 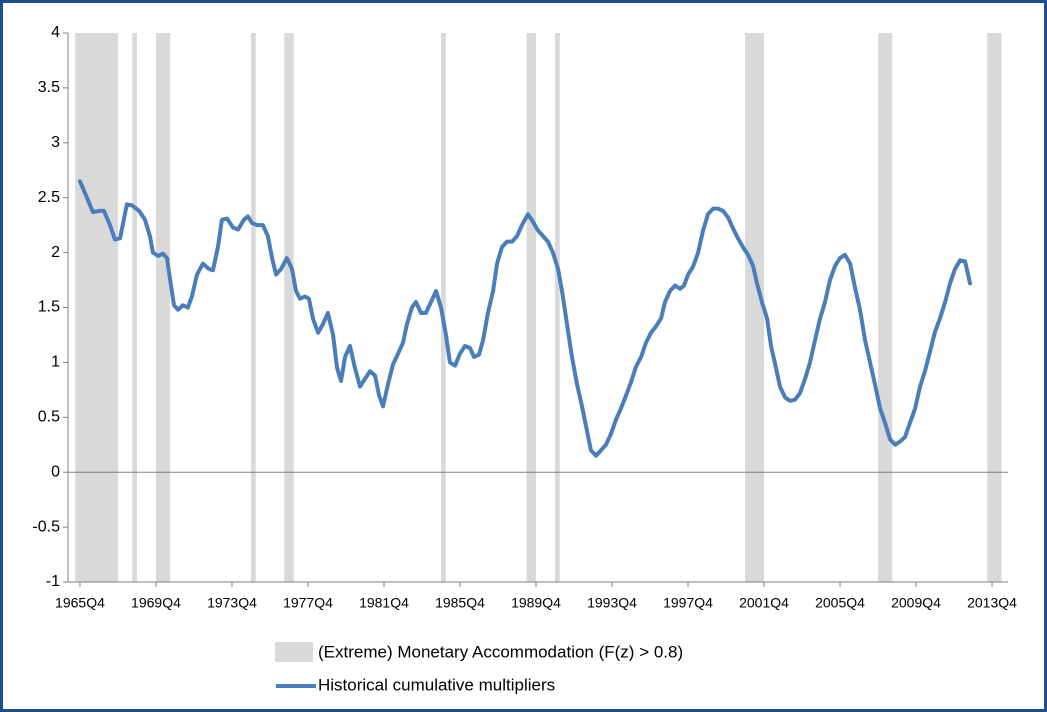 What do you see at coordinates (55, 362) in the screenshot?
I see `y-tick-label: 1` at bounding box center [55, 362].